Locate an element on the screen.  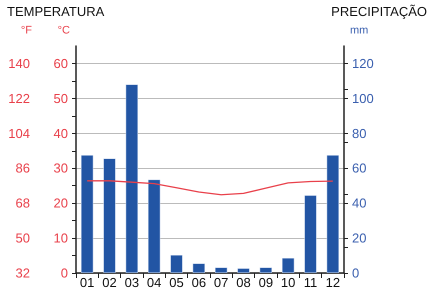
y-tick-label: 30 is located at coordinates (61, 168).